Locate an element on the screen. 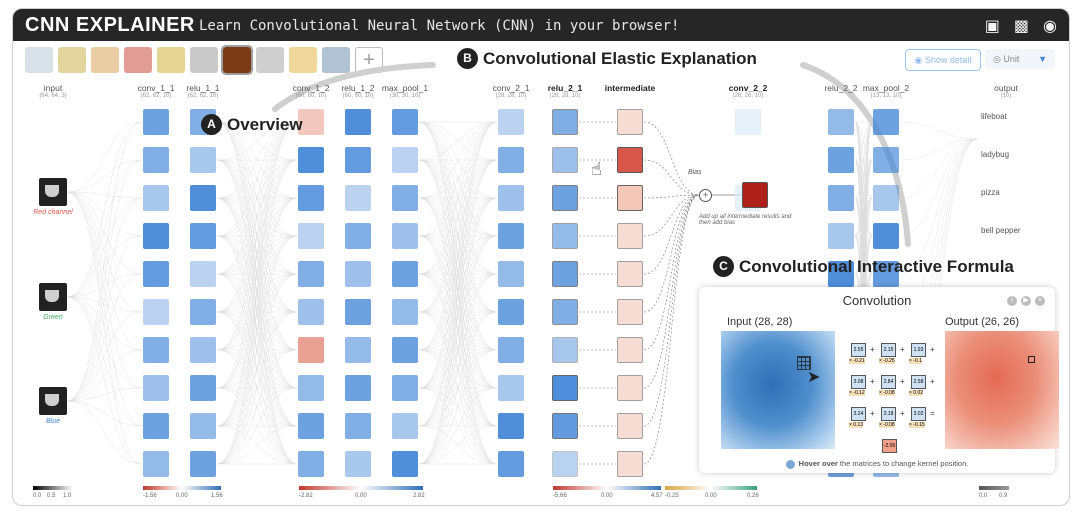  thumbnail-lifeboat is located at coordinates (39, 60).